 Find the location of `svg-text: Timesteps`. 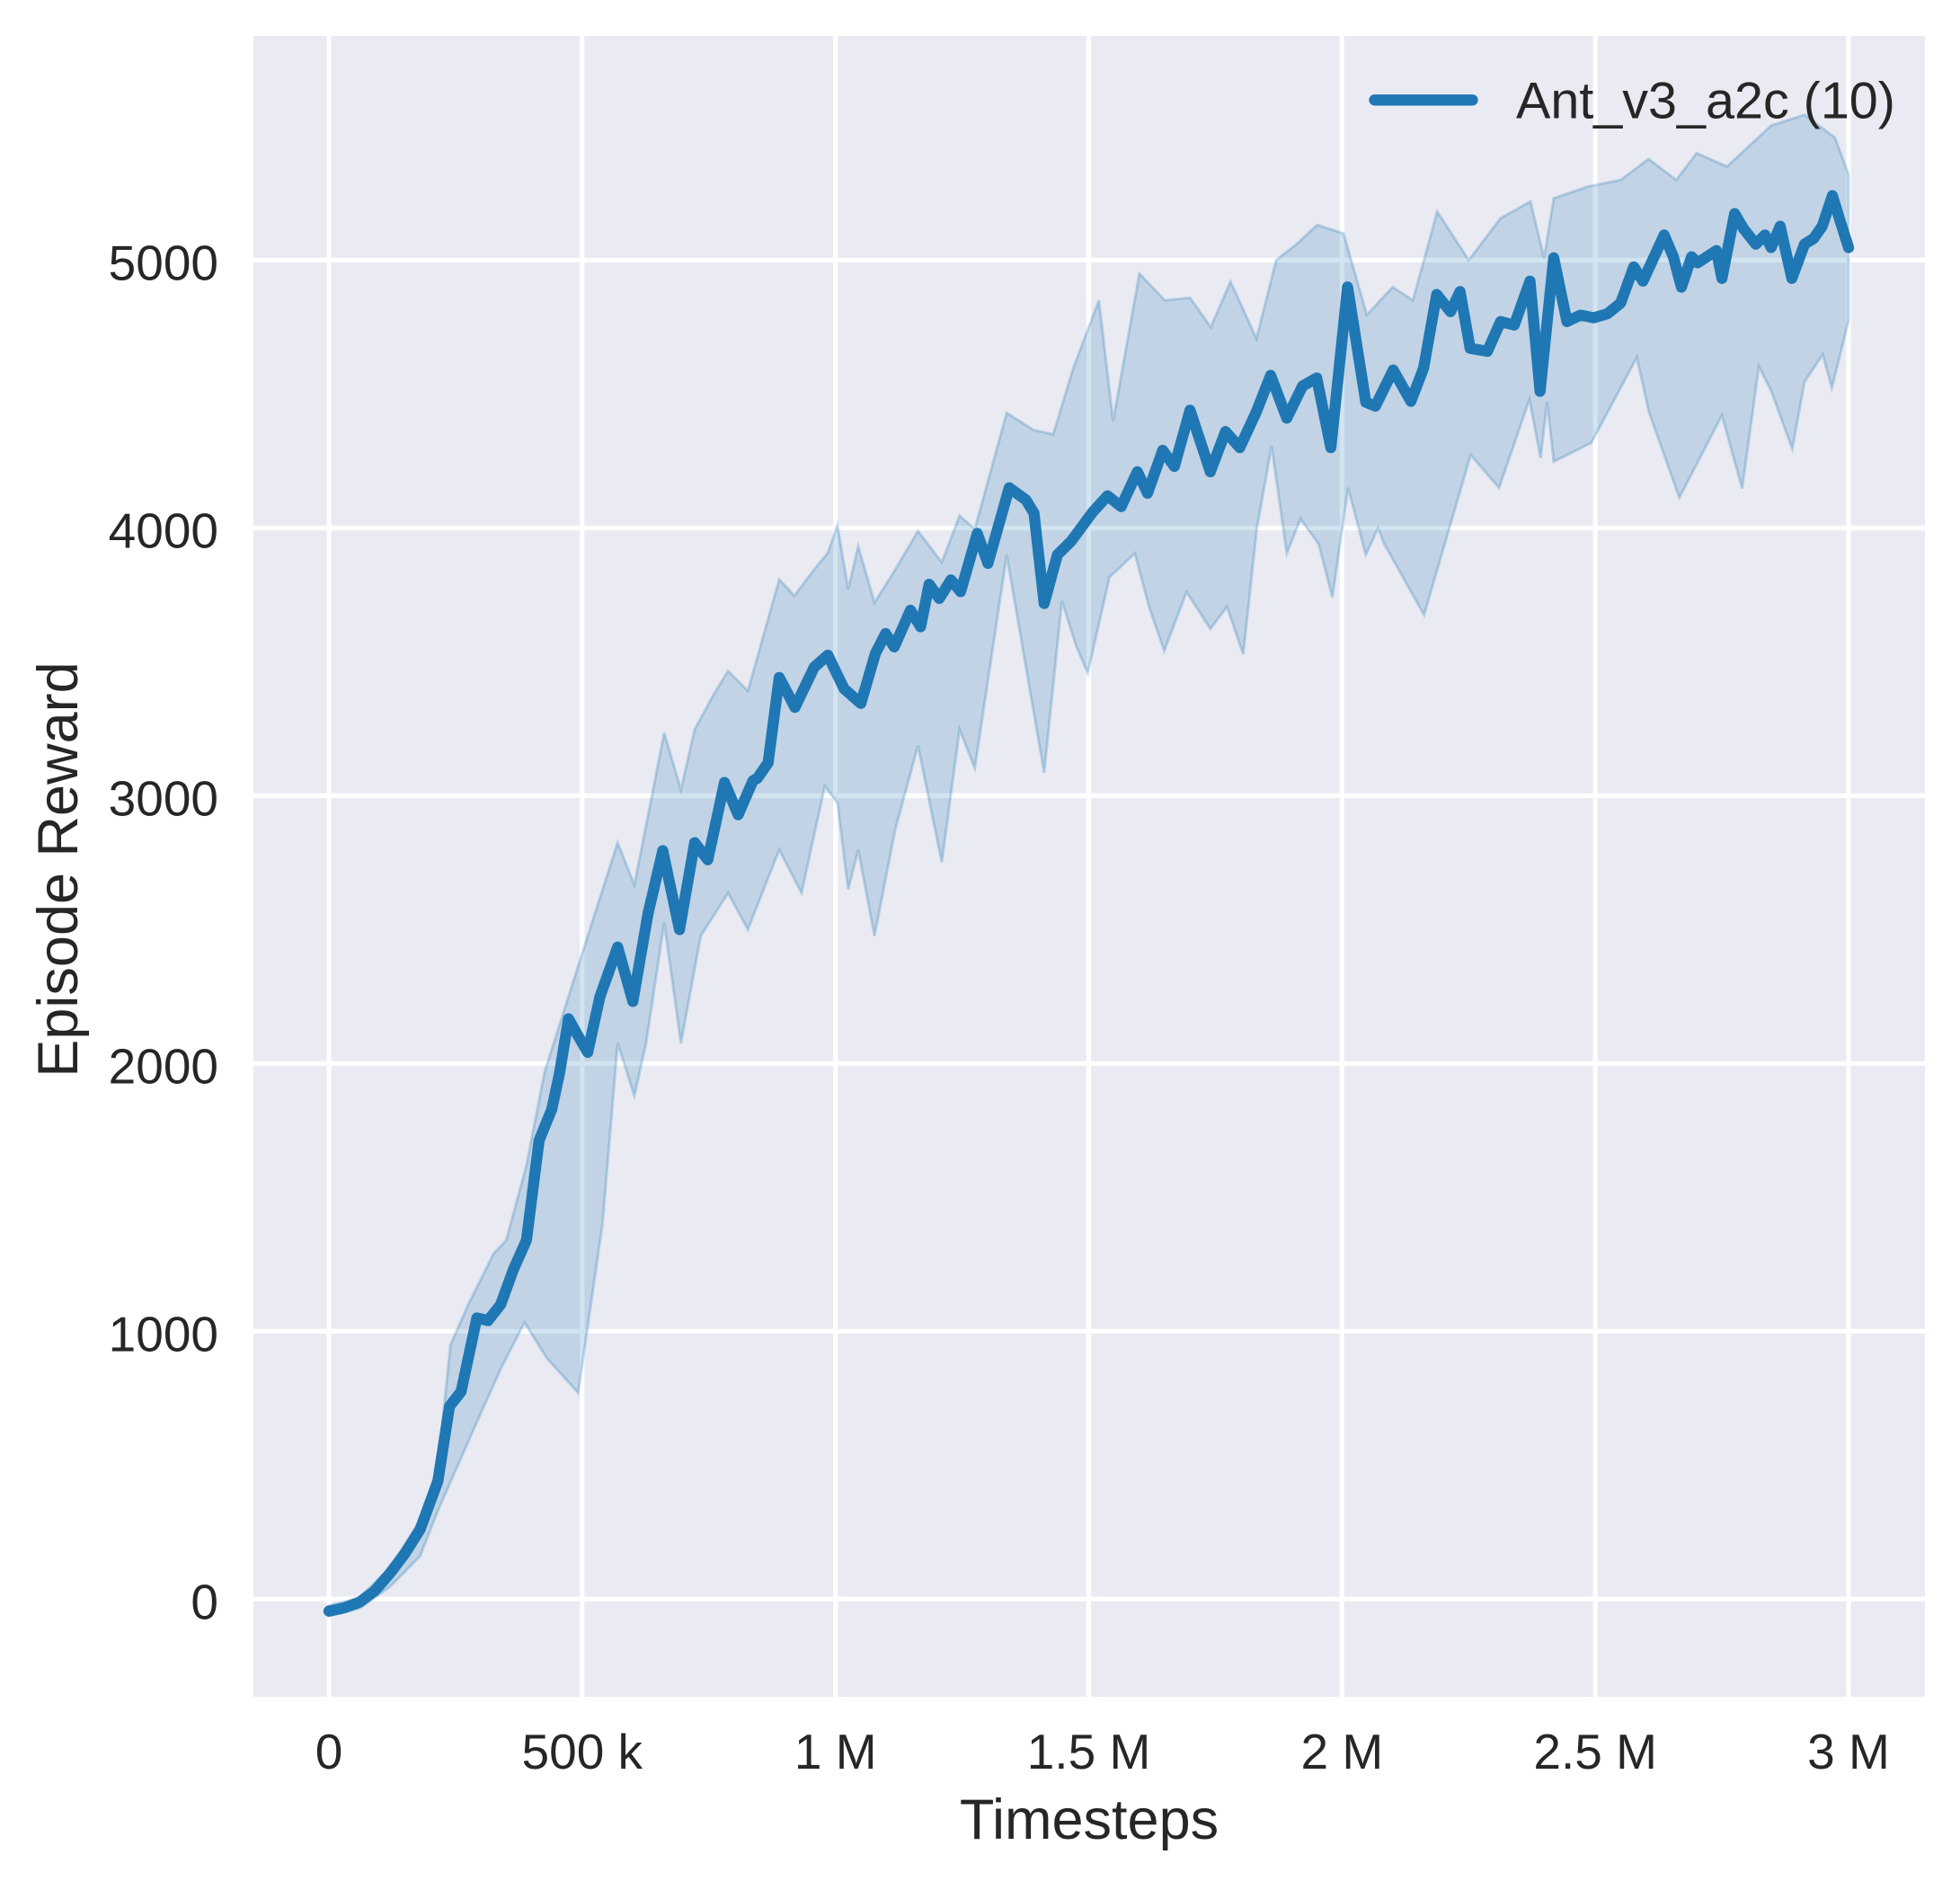

svg-text: Timesteps is located at coordinates (1089, 1819).